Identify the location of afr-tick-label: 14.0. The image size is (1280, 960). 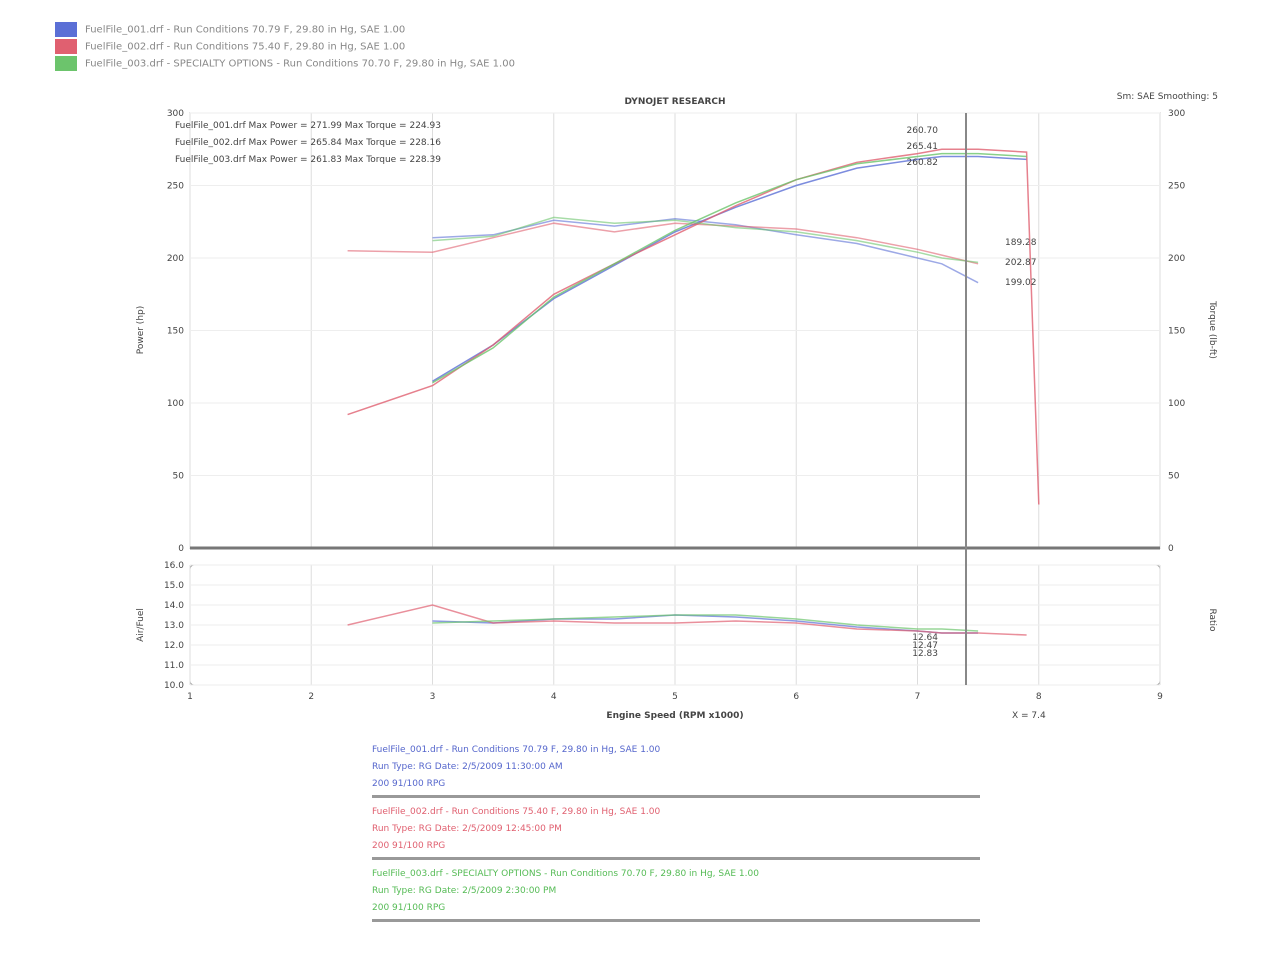
(174, 606).